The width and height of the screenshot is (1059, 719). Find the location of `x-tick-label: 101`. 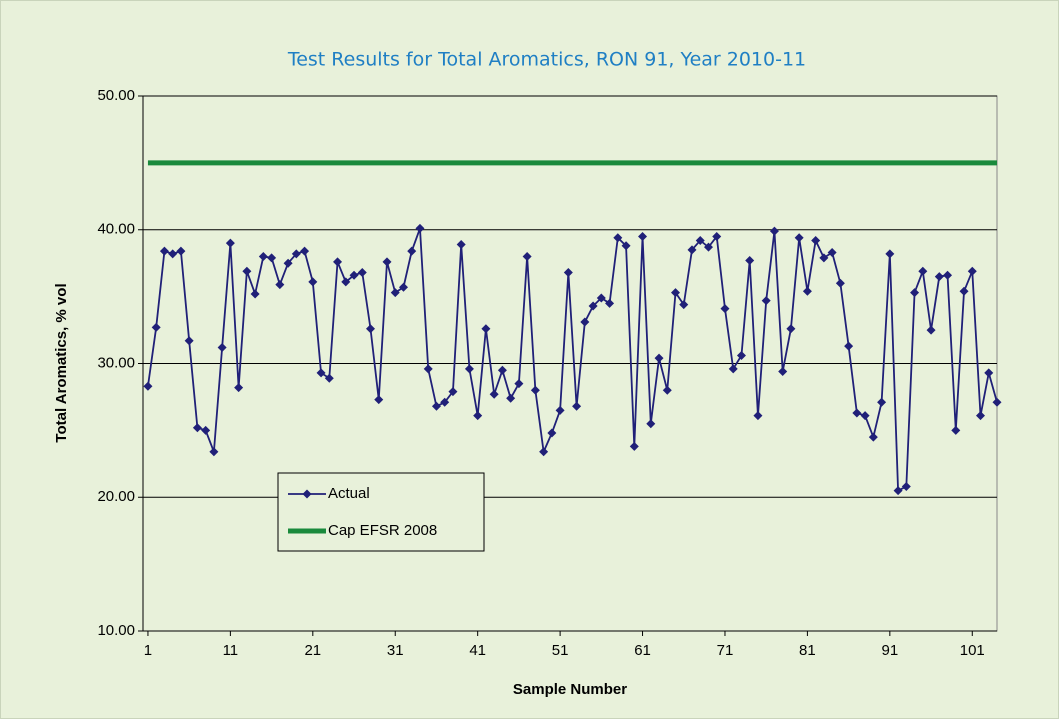

x-tick-label: 101 is located at coordinates (972, 650).